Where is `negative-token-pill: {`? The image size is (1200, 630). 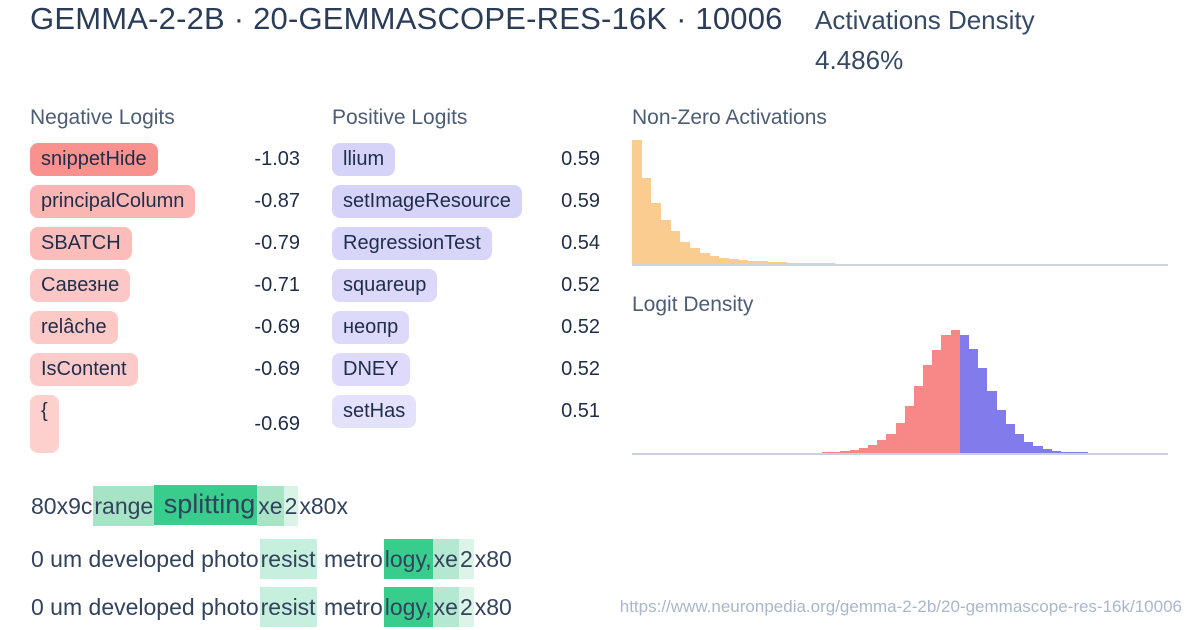
negative-token-pill: { is located at coordinates (44, 424).